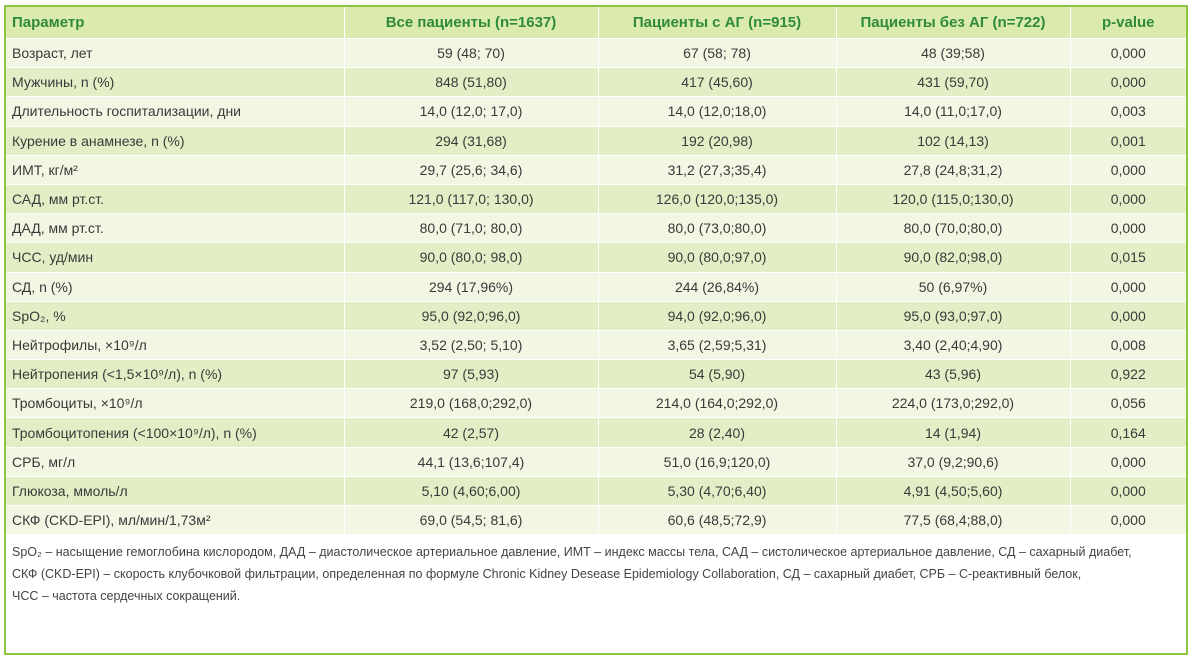 This screenshot has height=664, width=1200. What do you see at coordinates (952, 316) in the screenshot?
I see `cell-without-ah: 95,0 (93,0;97,0)` at bounding box center [952, 316].